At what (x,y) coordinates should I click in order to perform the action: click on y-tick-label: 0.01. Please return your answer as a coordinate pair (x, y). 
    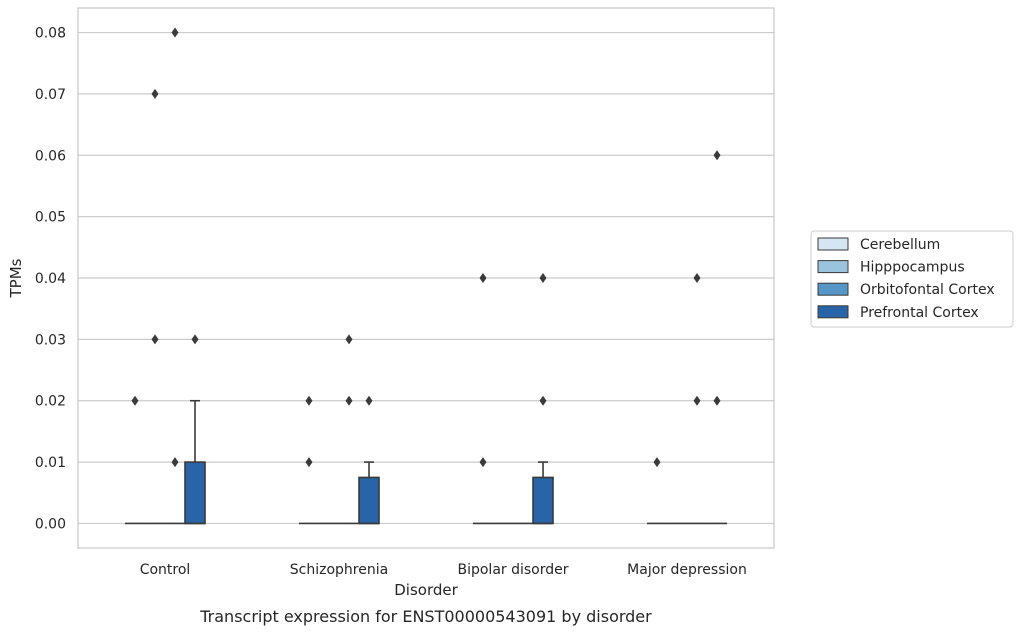
    Looking at the image, I should click on (50, 463).